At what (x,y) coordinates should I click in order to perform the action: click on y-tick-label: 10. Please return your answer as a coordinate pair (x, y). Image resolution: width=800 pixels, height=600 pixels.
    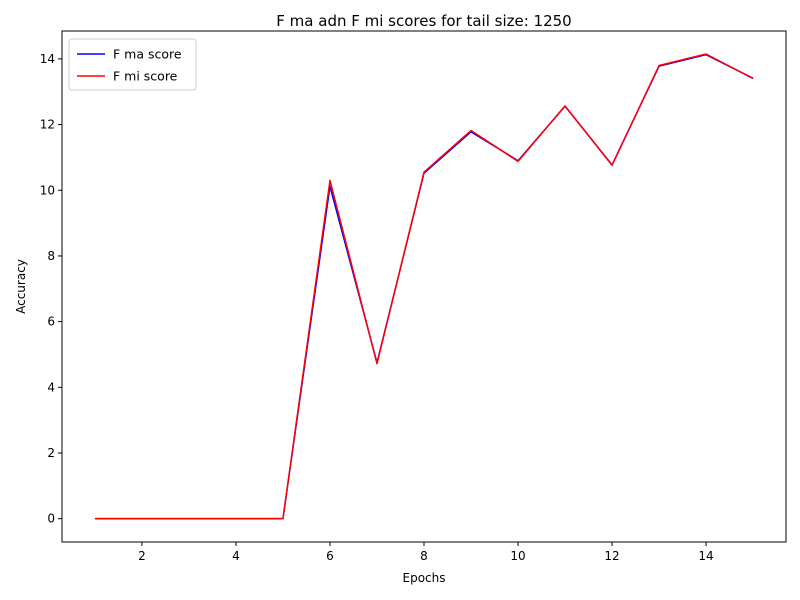
    Looking at the image, I should click on (47, 190).